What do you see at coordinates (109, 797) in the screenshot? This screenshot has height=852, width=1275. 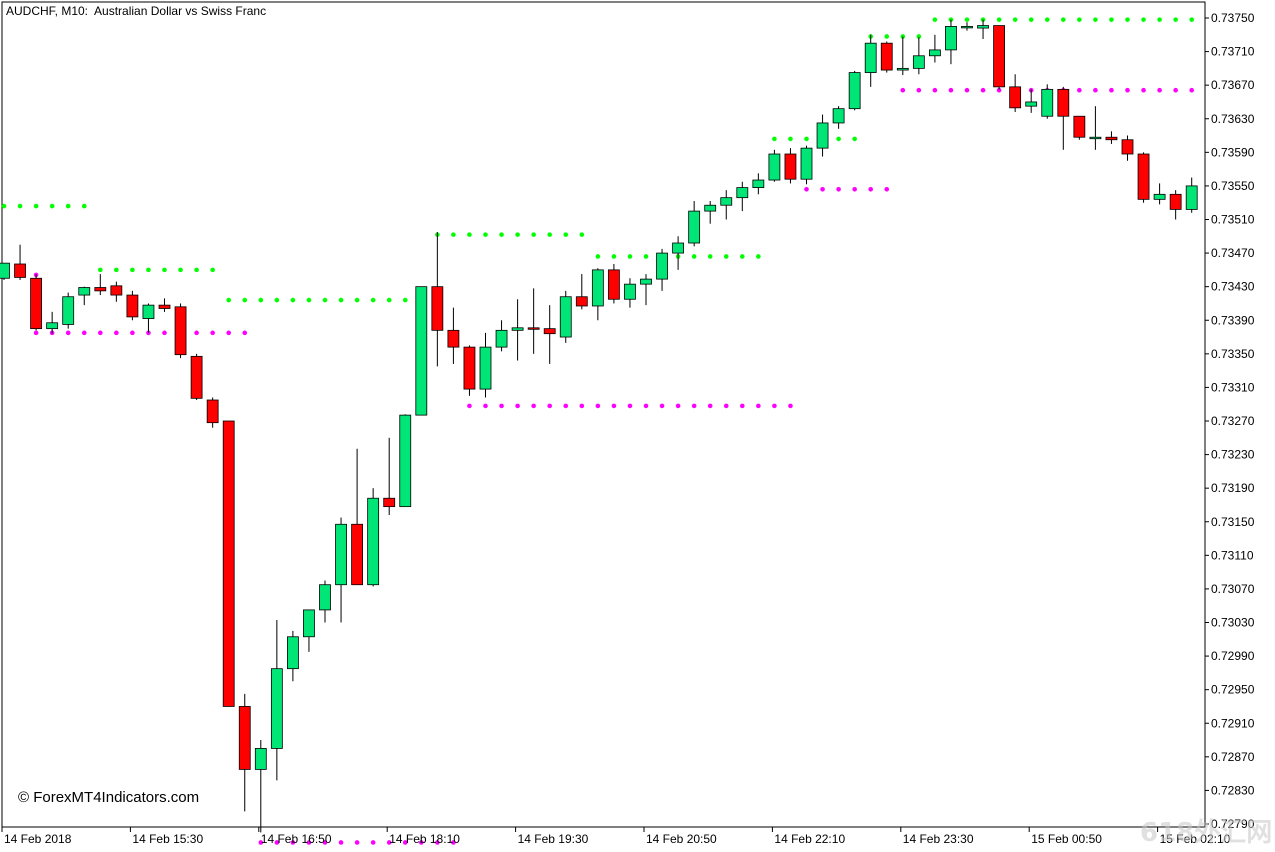 I see `watermark-text: © ForexMT4Indicators.com` at bounding box center [109, 797].